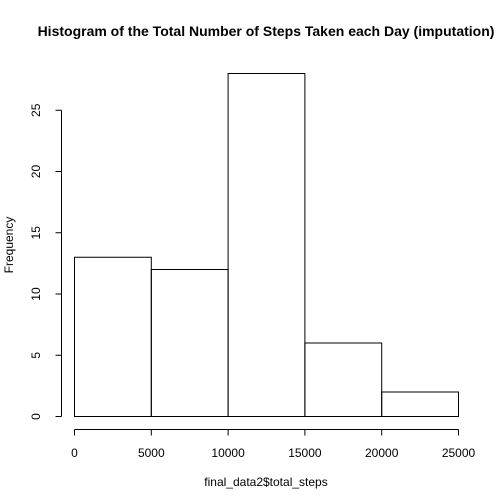  Describe the element at coordinates (382, 453) in the screenshot. I see `x-tick-label-4: 20000` at that location.